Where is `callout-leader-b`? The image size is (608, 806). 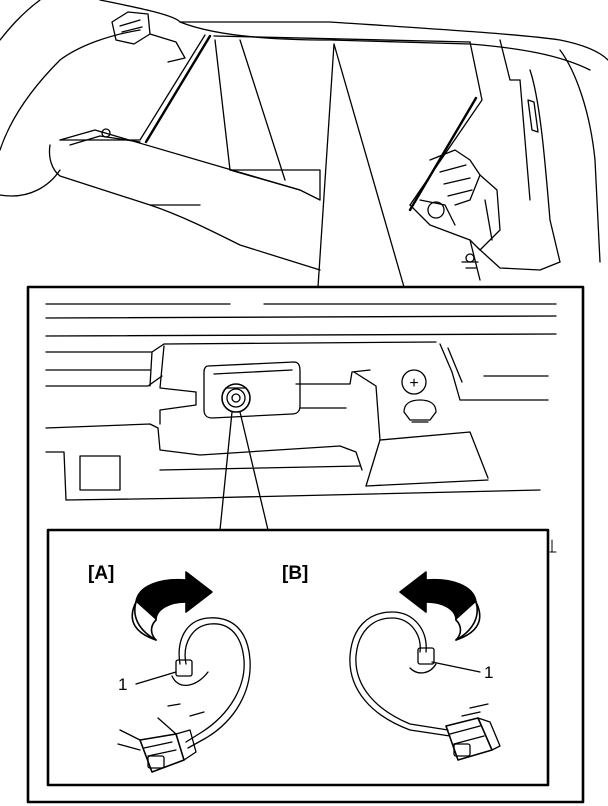
callout-leader-b is located at coordinates (456, 667).